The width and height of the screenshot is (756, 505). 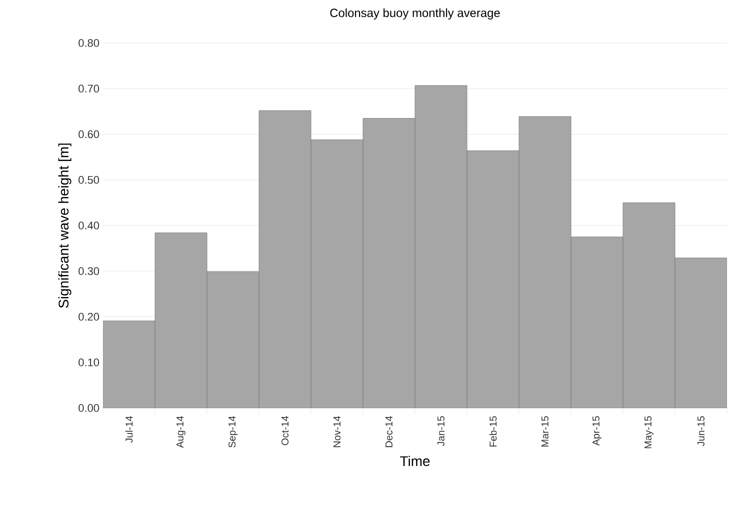 I want to click on y-tick-label: 0.80, so click(x=89, y=43).